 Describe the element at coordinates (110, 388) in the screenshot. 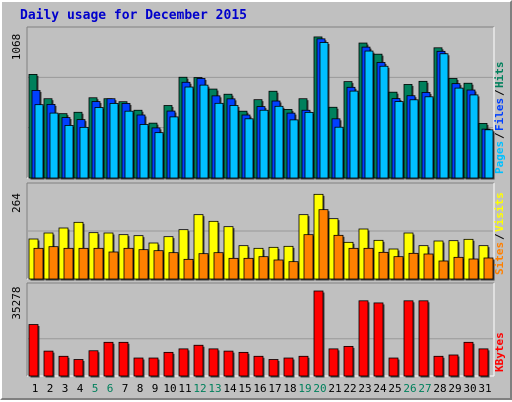

I see `x-tick-day-6: 6` at that location.